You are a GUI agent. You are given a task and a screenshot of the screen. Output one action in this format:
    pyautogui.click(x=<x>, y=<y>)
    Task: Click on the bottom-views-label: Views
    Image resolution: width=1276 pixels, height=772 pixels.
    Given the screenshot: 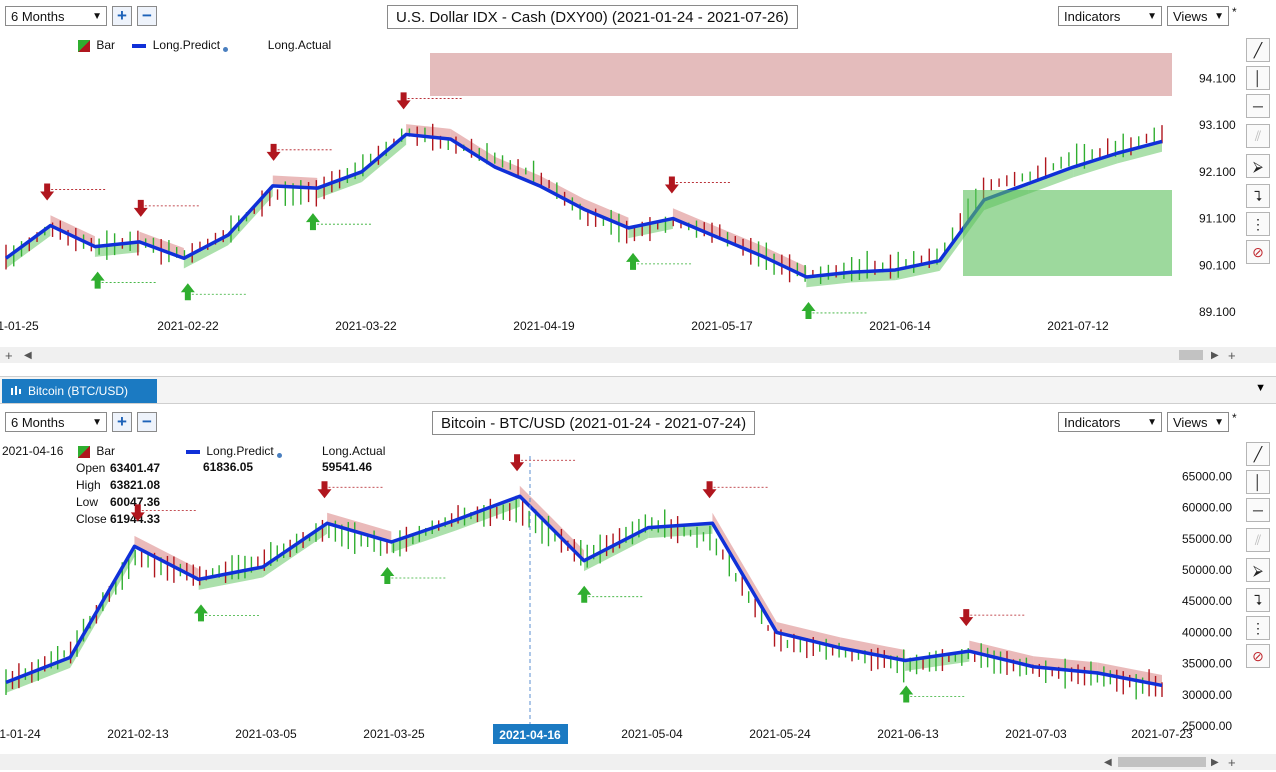 What is the action you would take?
    pyautogui.click(x=1190, y=422)
    